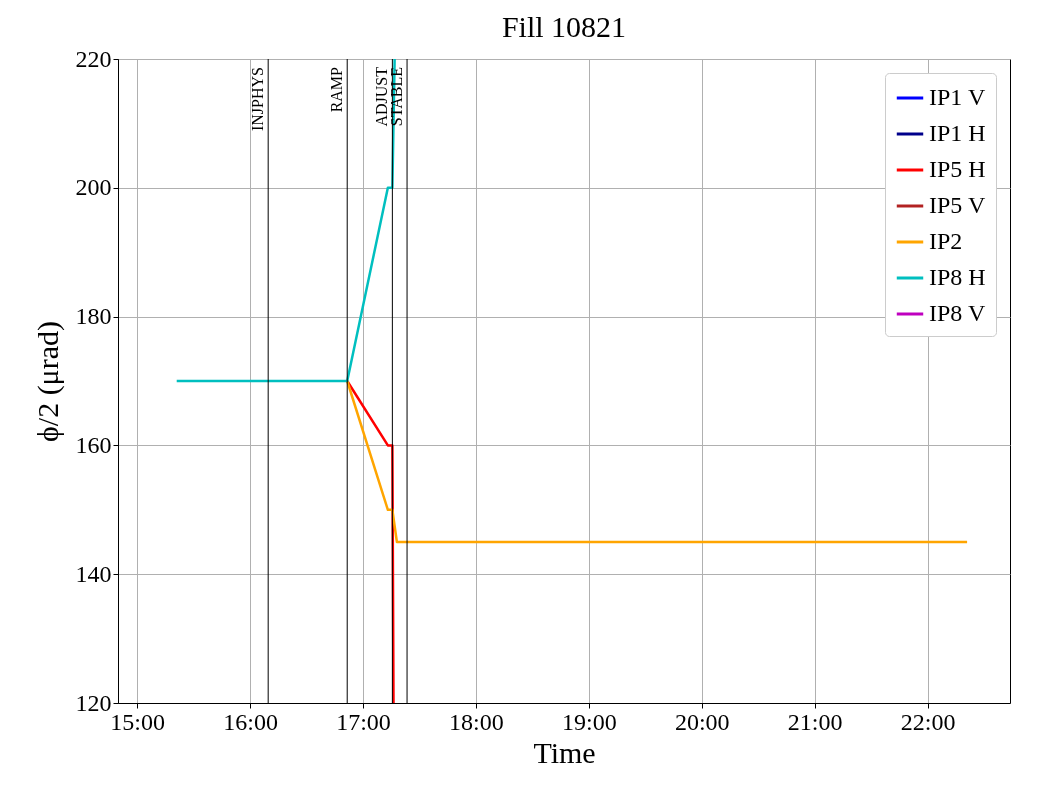  I want to click on legend-label: IP1 V, so click(957, 97).